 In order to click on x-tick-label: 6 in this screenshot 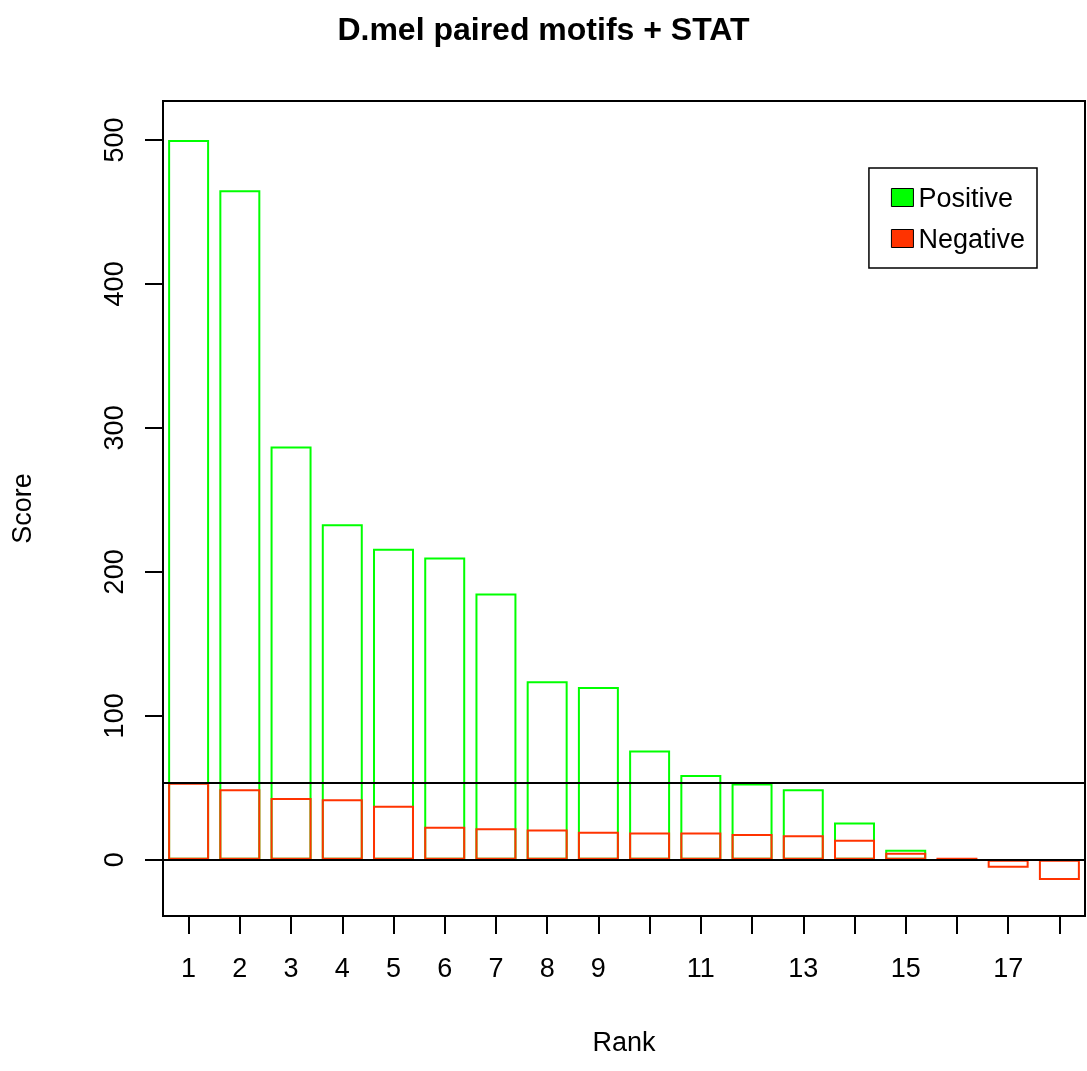, I will do `click(445, 967)`.